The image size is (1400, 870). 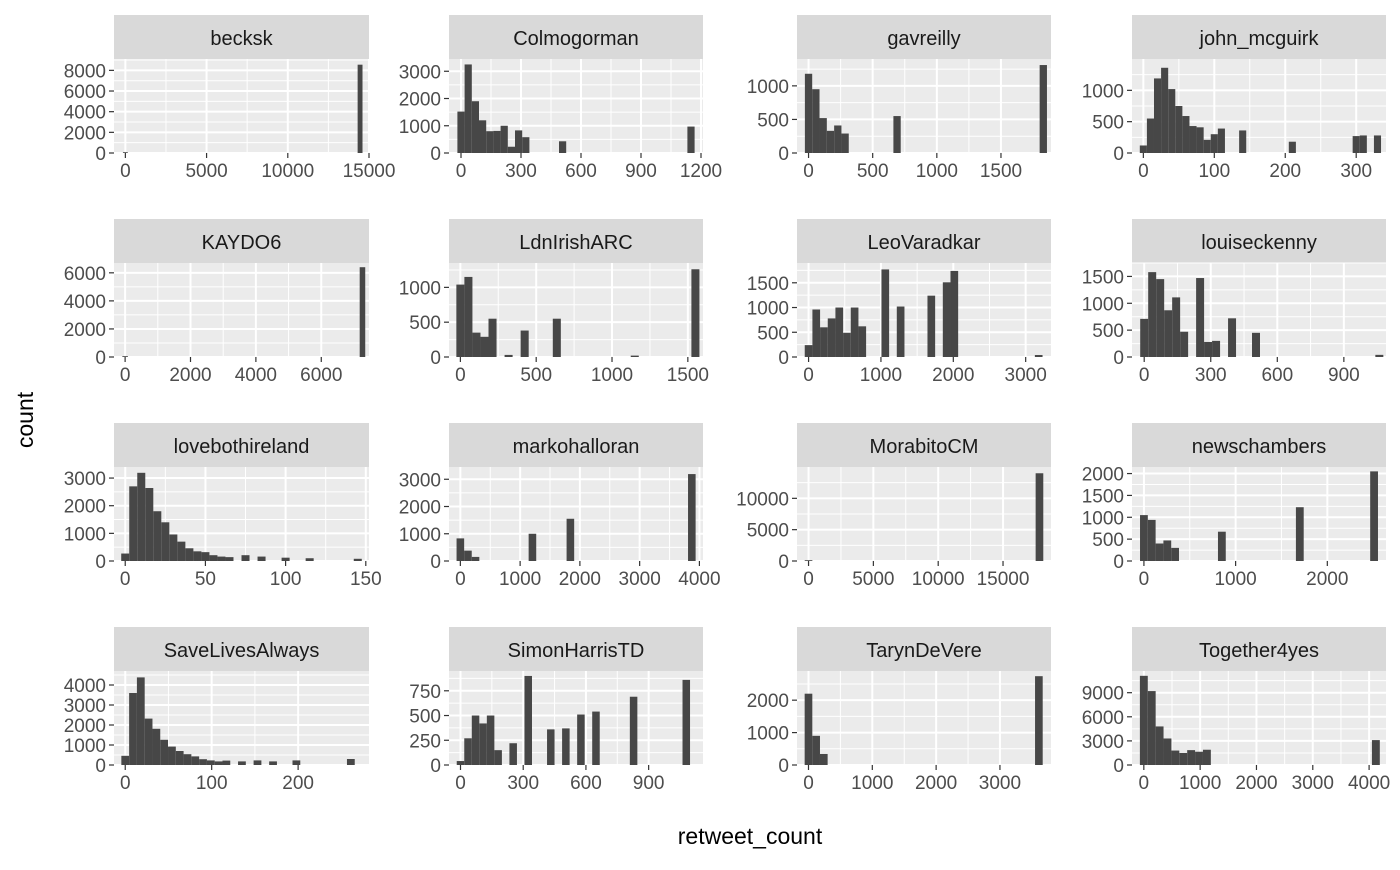 I want to click on x-tick-label: 200, so click(x=1285, y=171).